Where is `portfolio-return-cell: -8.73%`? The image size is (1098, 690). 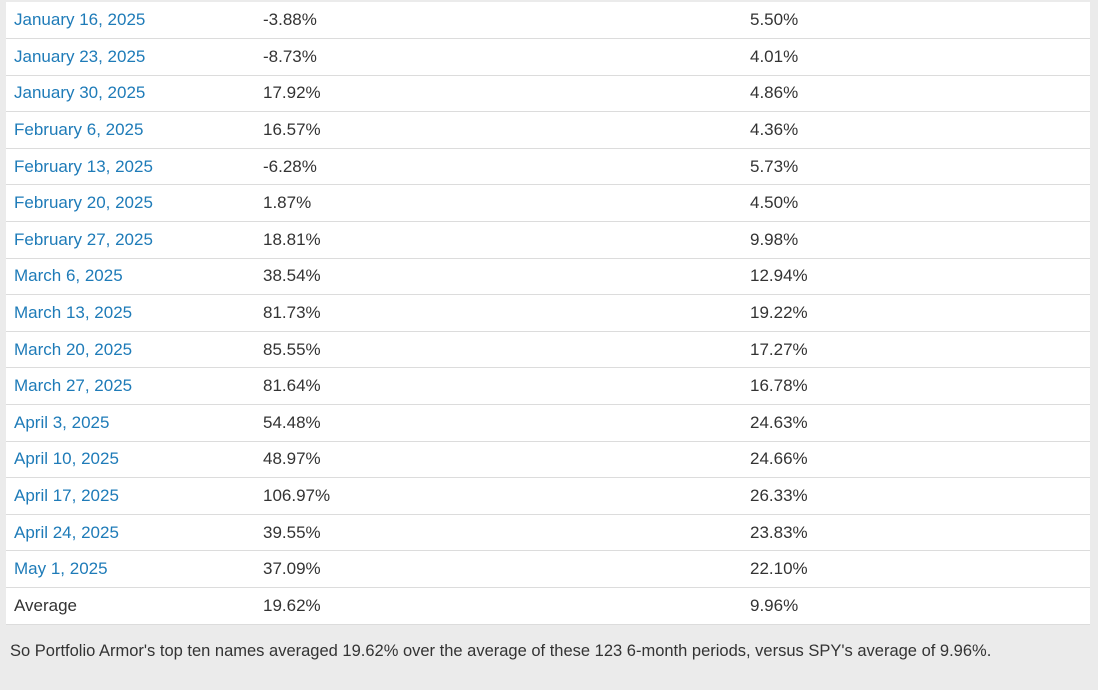 portfolio-return-cell: -8.73% is located at coordinates (498, 57).